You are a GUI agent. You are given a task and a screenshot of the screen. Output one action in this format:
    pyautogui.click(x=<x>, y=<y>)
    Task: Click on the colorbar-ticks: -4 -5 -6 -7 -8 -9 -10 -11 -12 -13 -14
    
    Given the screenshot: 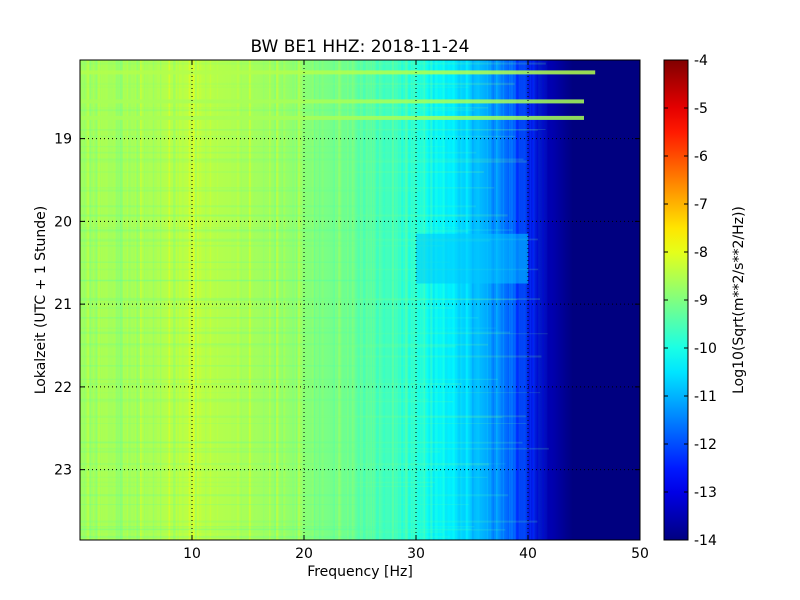 What is the action you would take?
    pyautogui.click(x=690, y=301)
    